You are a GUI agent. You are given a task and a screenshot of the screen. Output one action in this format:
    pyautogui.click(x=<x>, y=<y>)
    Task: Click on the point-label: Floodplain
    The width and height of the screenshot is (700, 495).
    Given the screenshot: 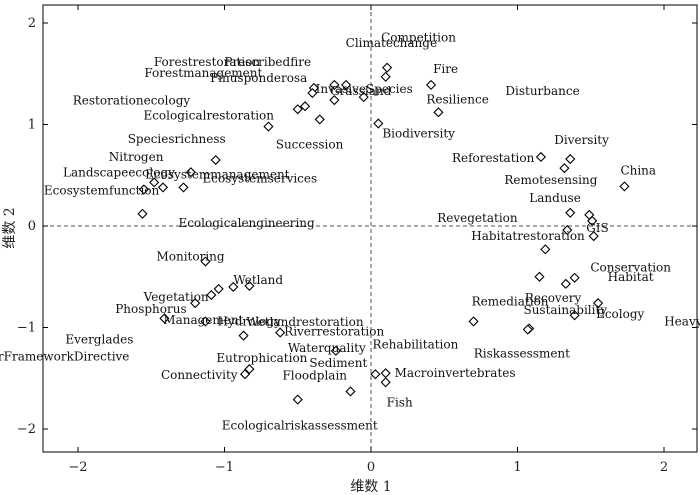 What is the action you would take?
    pyautogui.click(x=314, y=375)
    